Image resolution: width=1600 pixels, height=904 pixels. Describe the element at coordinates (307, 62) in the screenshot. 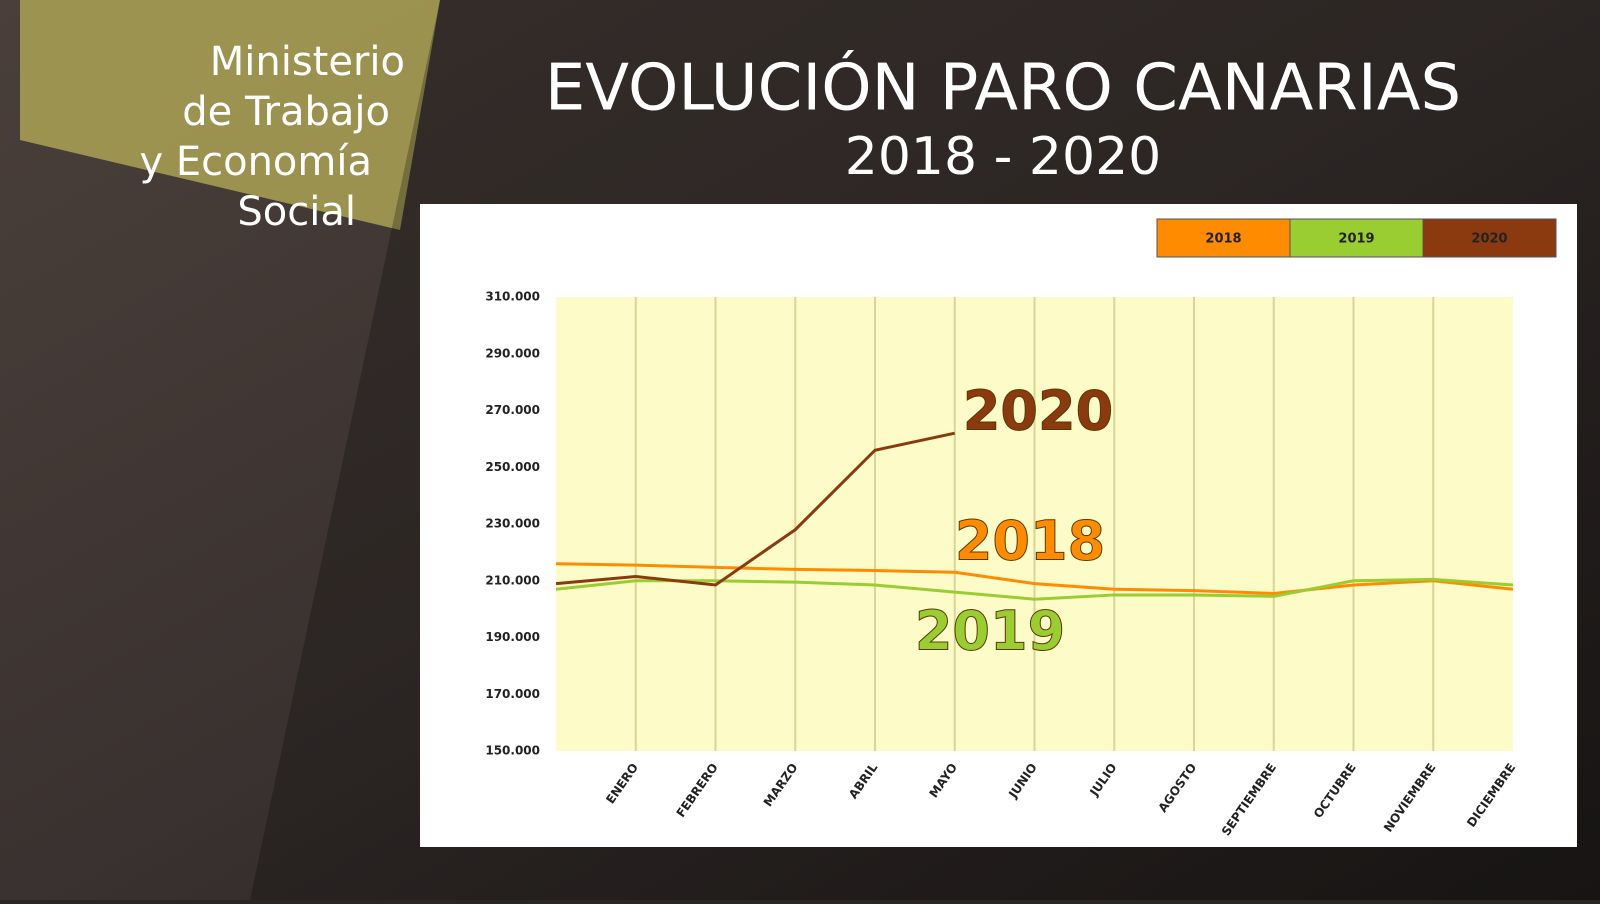

I see `logo-line: Ministerio` at that location.